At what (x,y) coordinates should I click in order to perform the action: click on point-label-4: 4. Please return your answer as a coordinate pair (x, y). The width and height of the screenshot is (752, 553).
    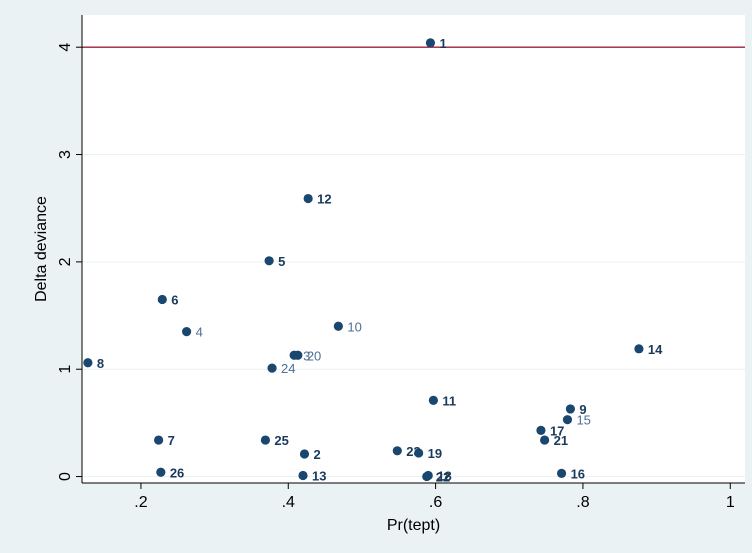
    Looking at the image, I should click on (199, 332).